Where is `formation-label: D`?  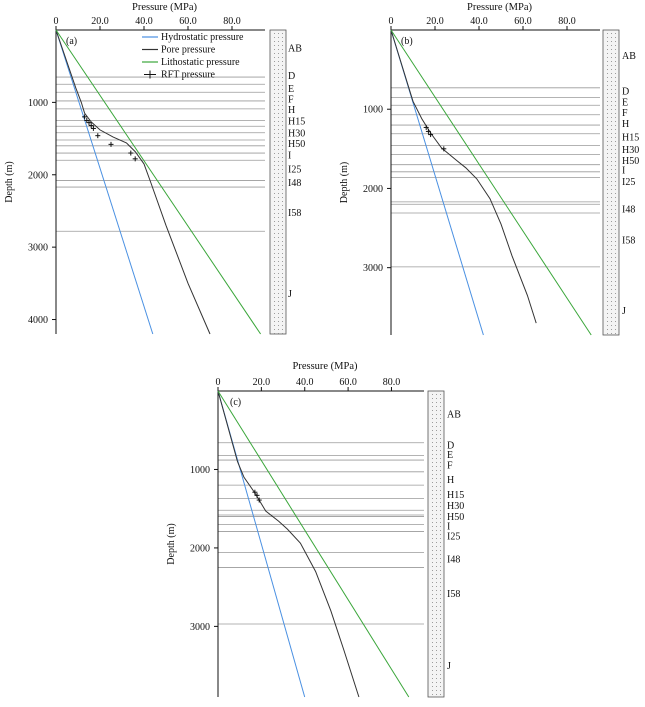
formation-label: D is located at coordinates (625, 92).